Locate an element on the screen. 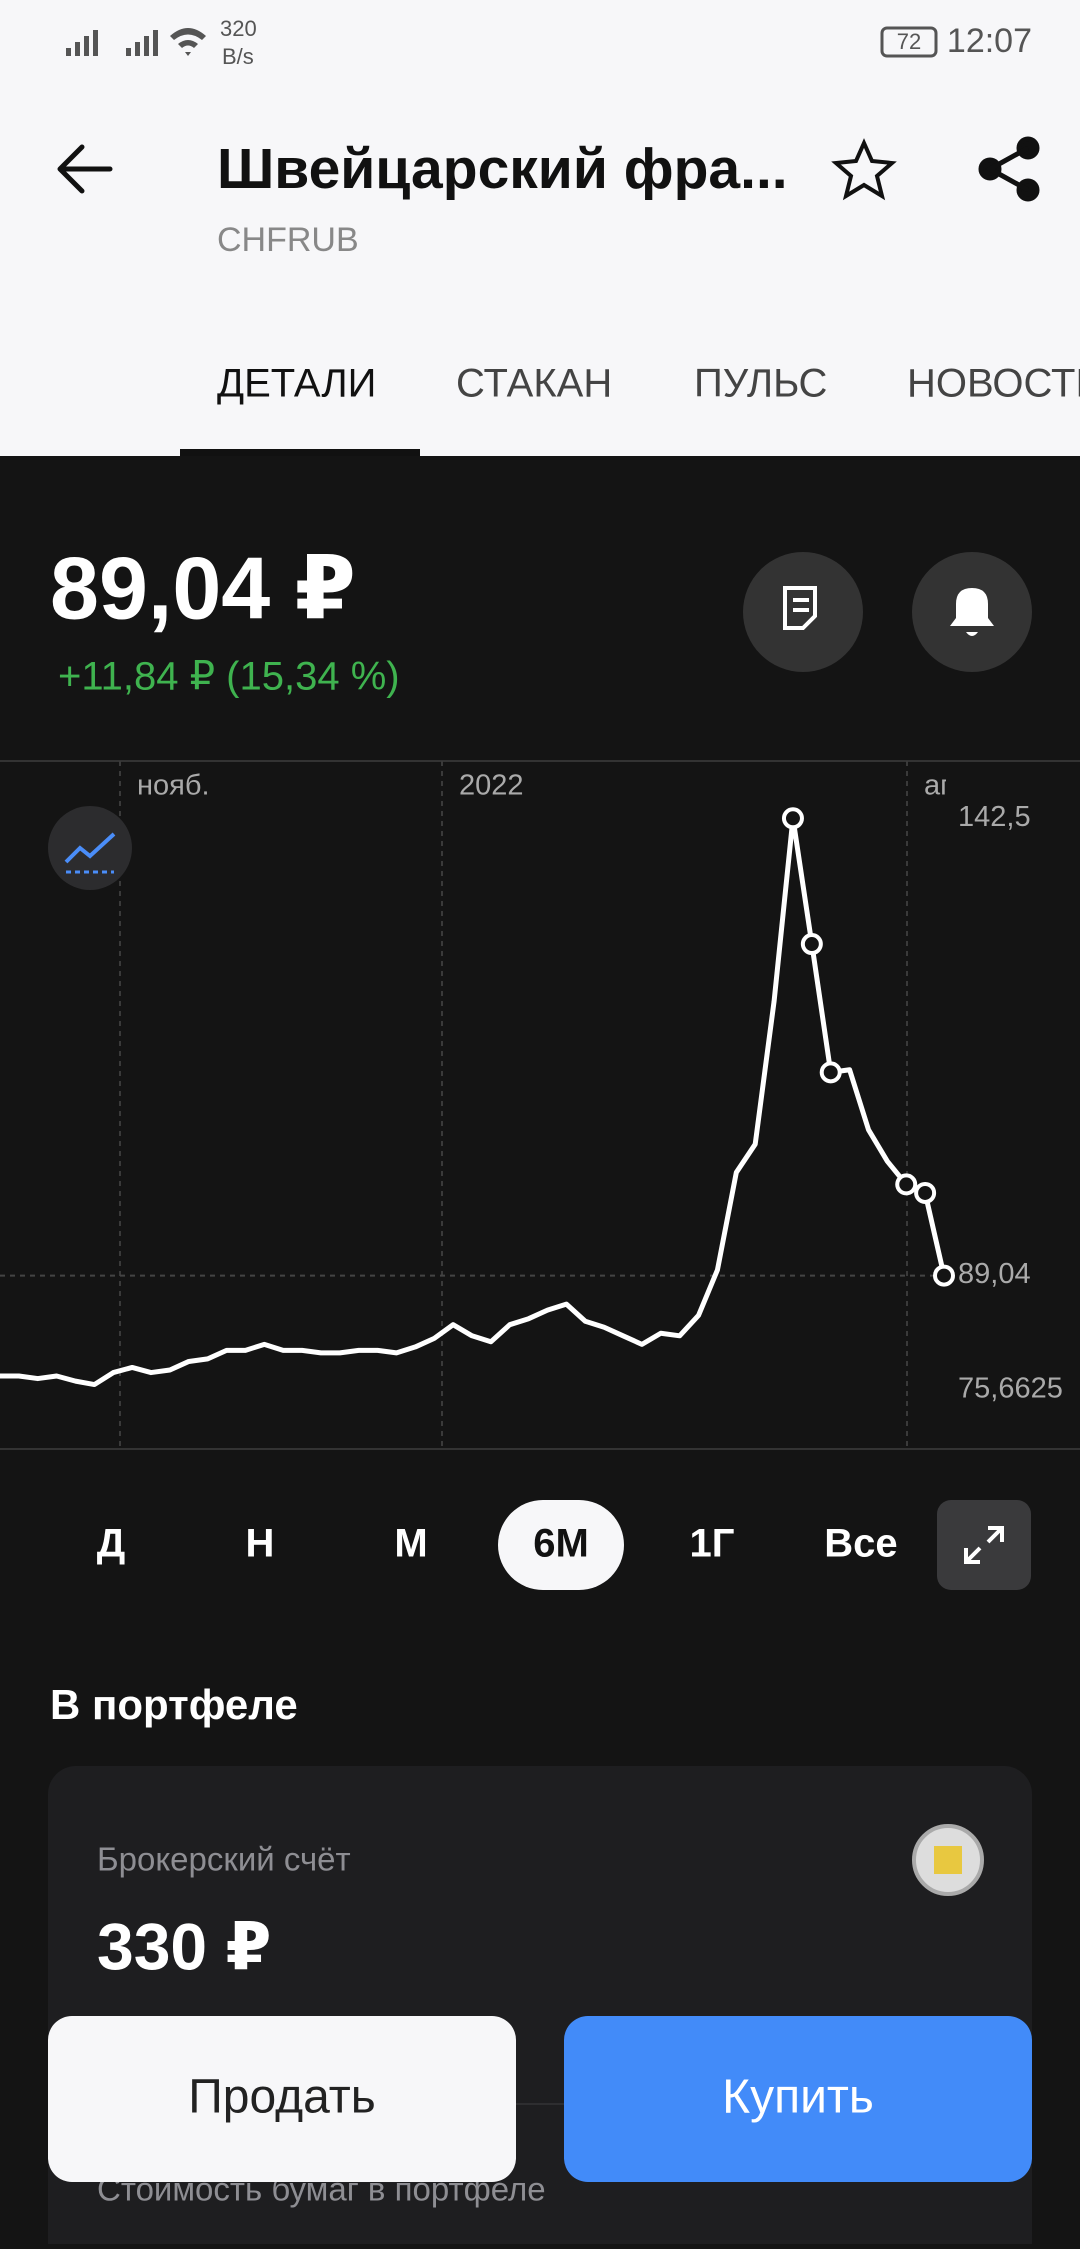 Image resolution: width=1080 pixels, height=2249 pixels. chart-mode-button is located at coordinates (90, 848).